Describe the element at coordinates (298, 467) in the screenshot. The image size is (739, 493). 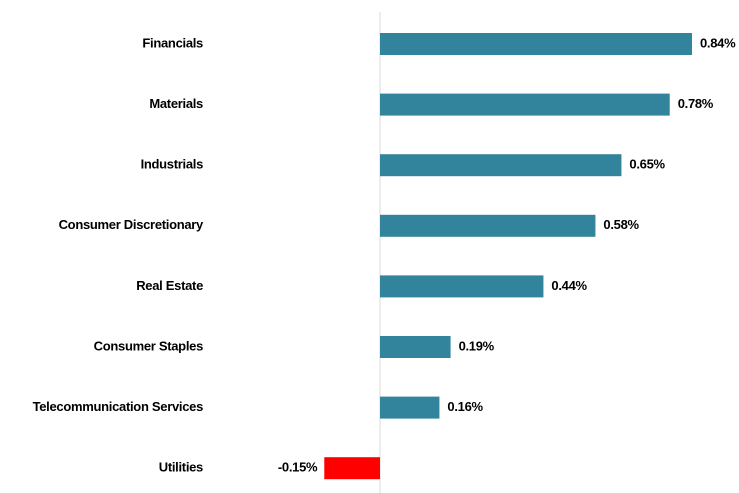
I see `value-label: -0.15%` at that location.